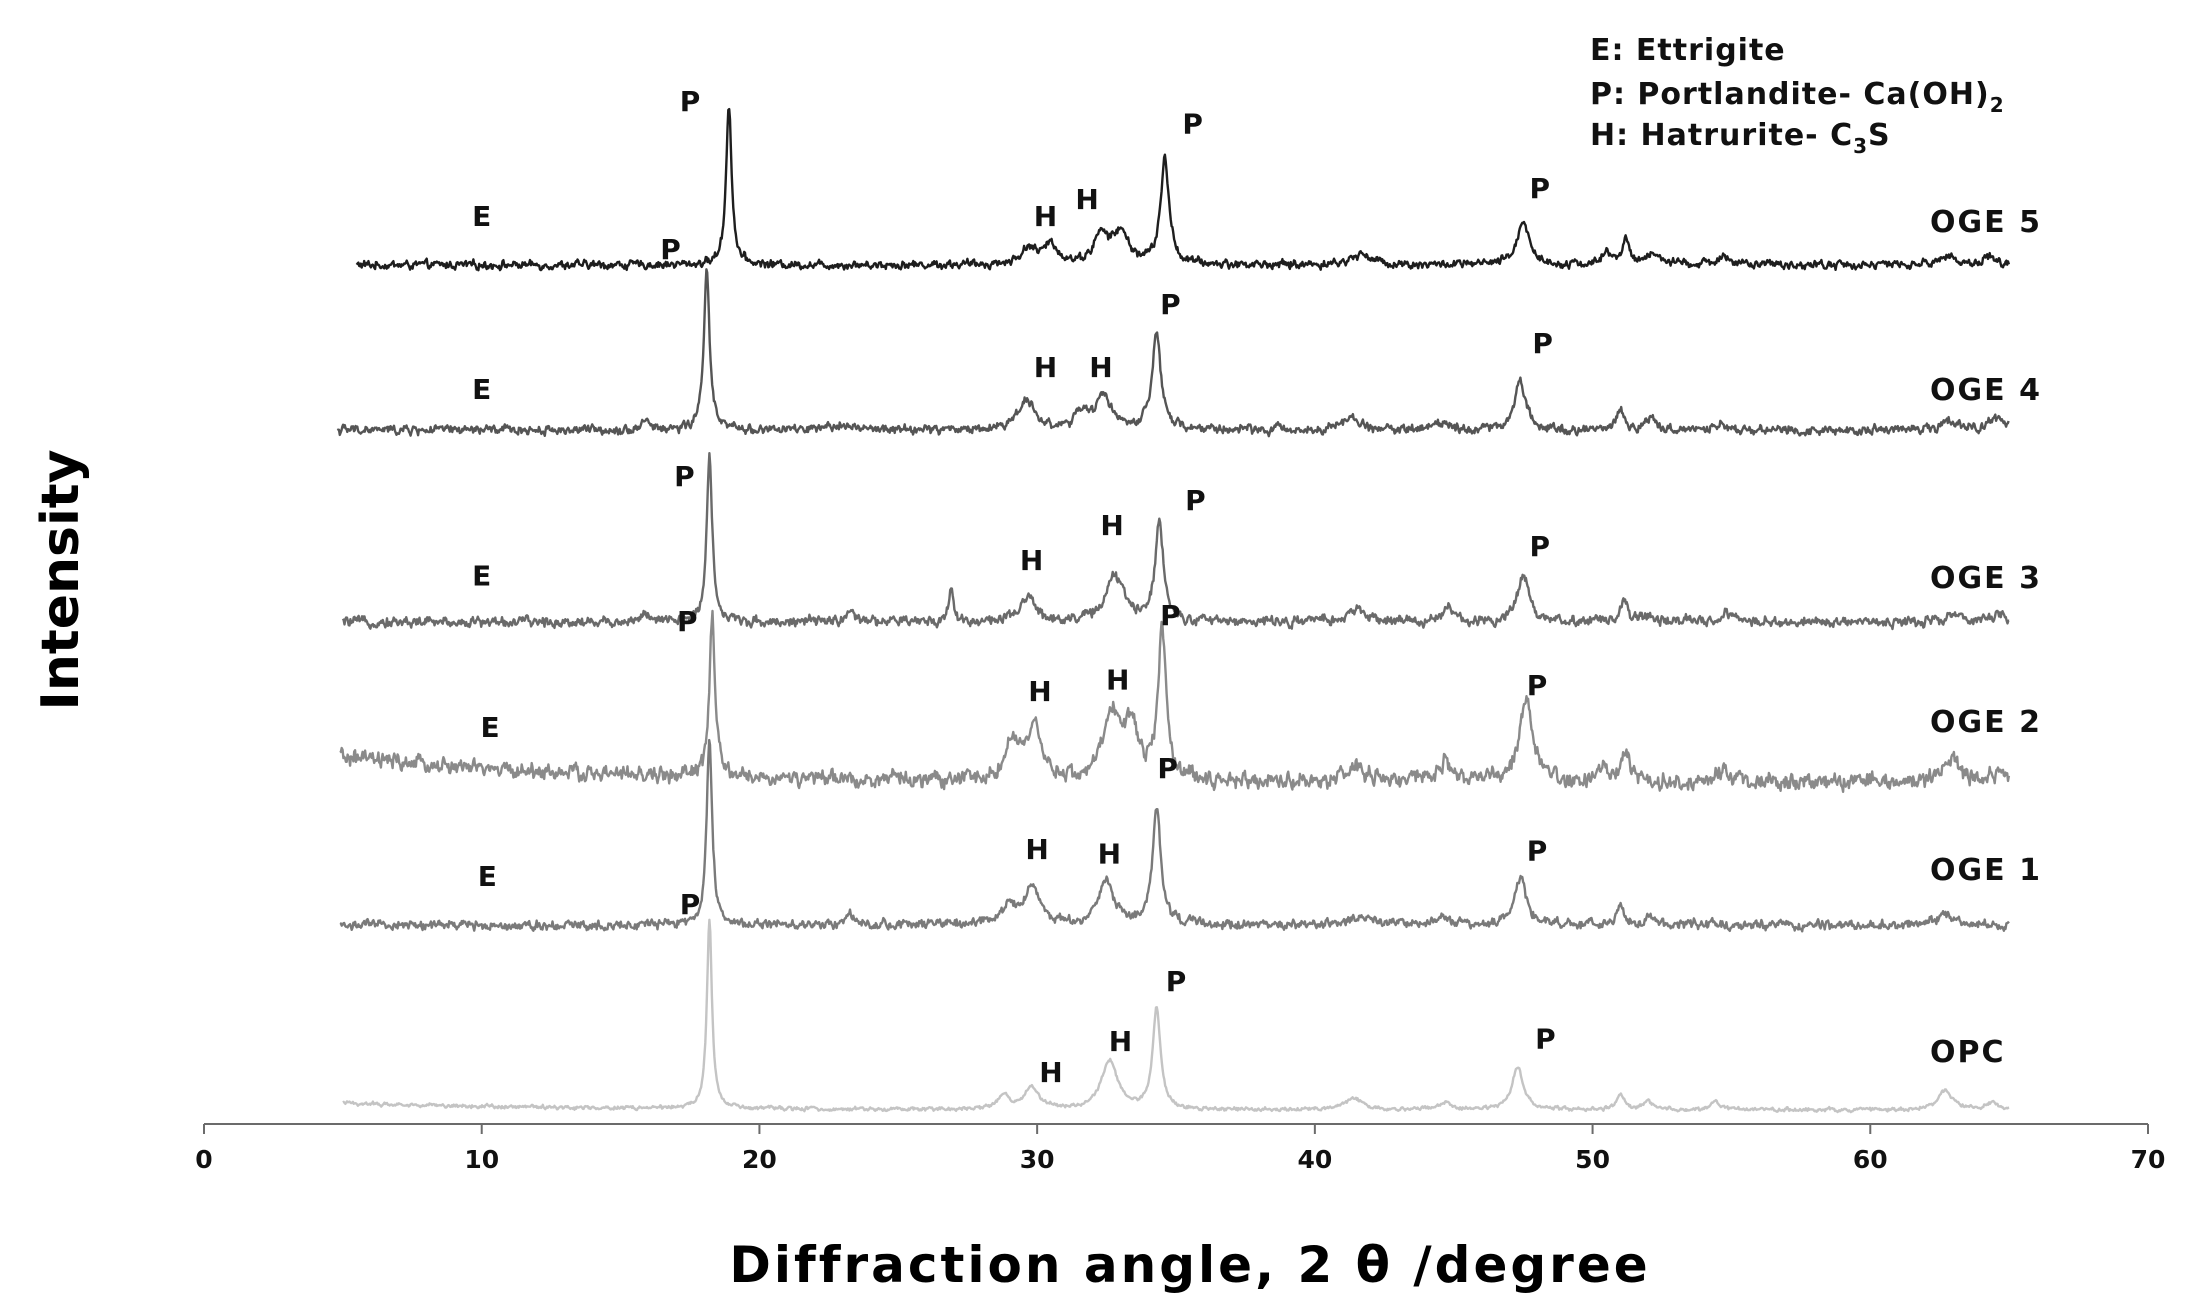  What do you see at coordinates (61, 579) in the screenshot?
I see `y-axis-label: Intensity` at bounding box center [61, 579].